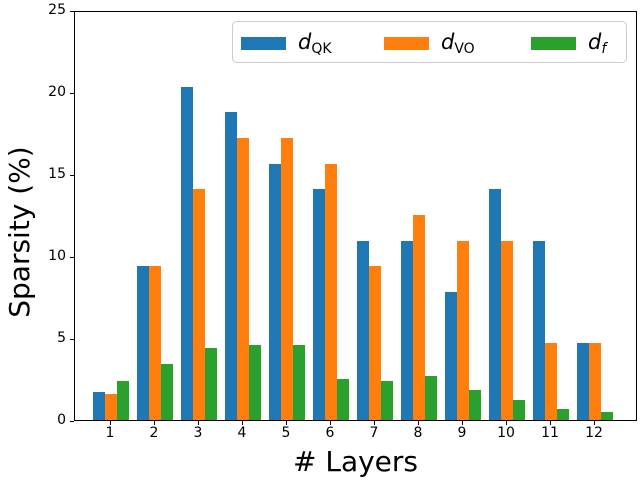 The image size is (640, 480). I want to click on legend-swatch-d_f, so click(553, 43).